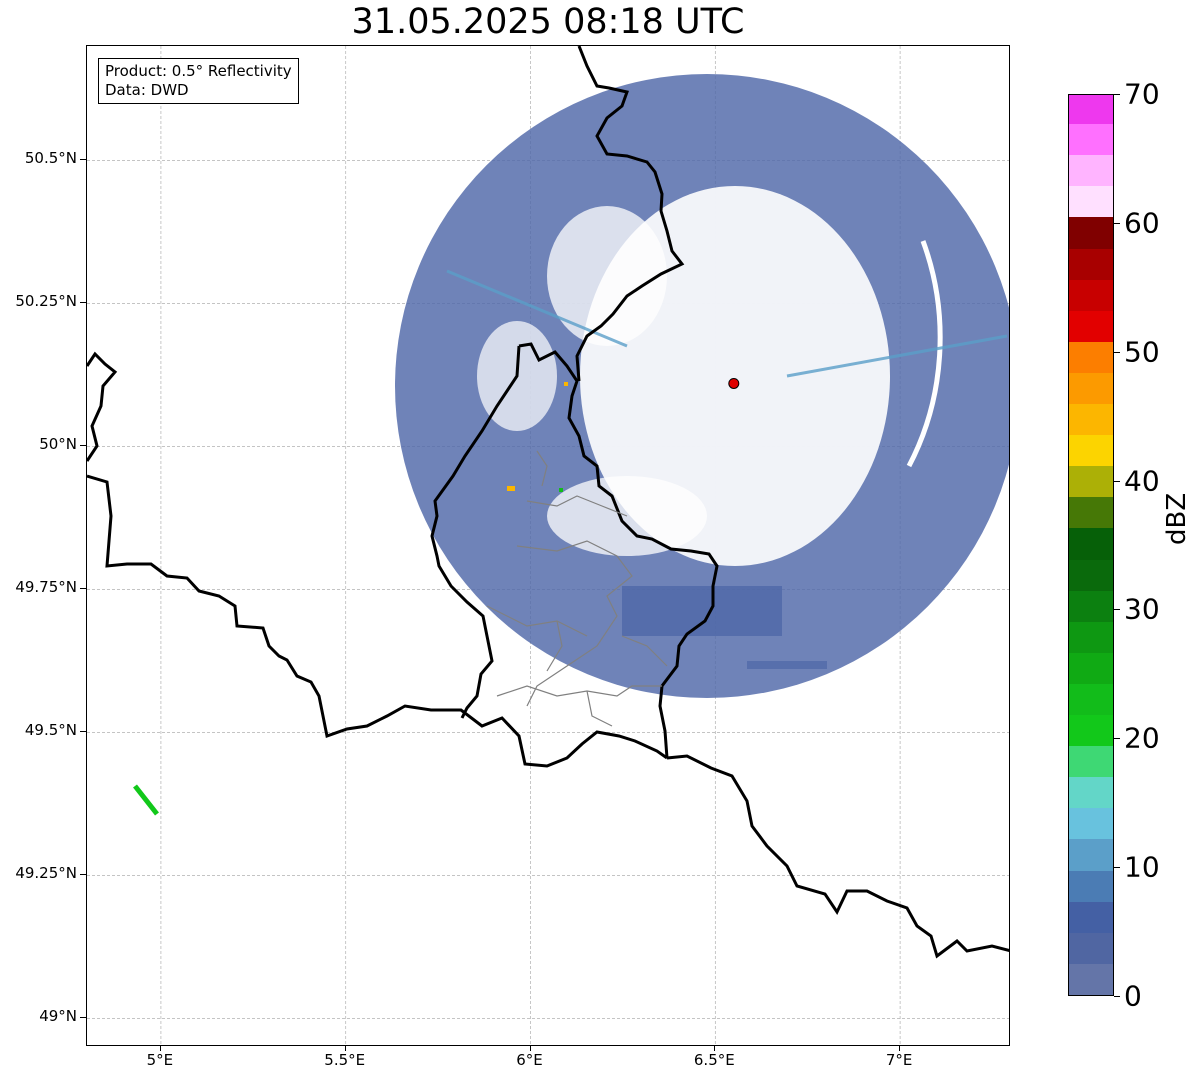 The width and height of the screenshot is (1202, 1081). I want to click on country-border-lux, so click(574, 550).